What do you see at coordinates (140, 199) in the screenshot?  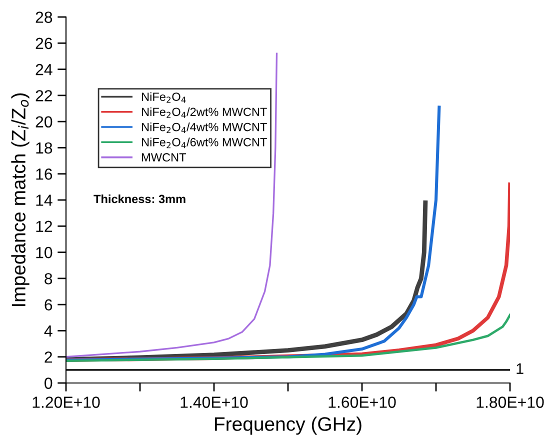 I see `annotation: Thickness: 3mm` at bounding box center [140, 199].